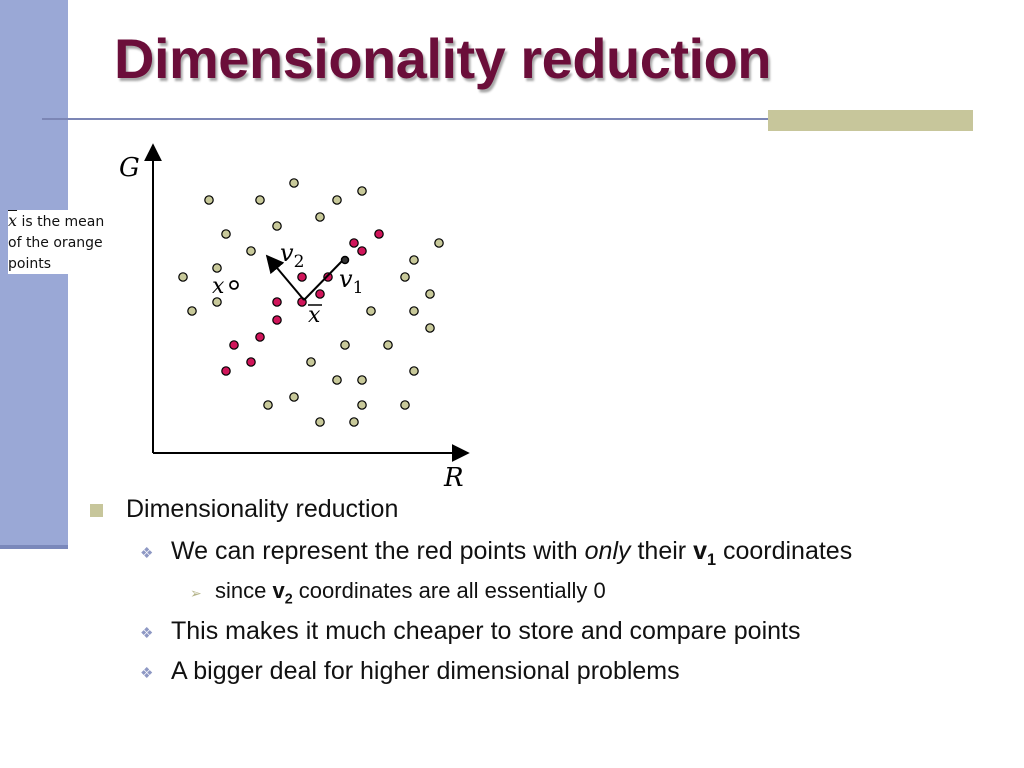 This screenshot has width=1024, height=768. I want to click on v2-label-main: v, so click(287, 253).